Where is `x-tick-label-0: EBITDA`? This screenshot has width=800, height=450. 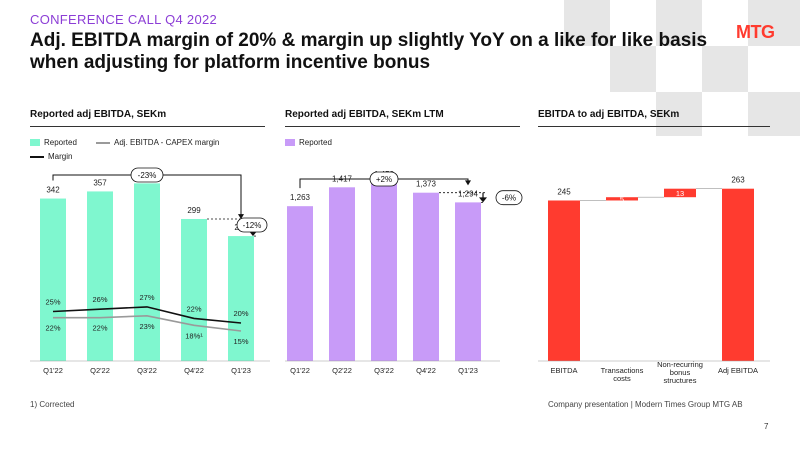
x-tick-label-0: EBITDA is located at coordinates (563, 370).